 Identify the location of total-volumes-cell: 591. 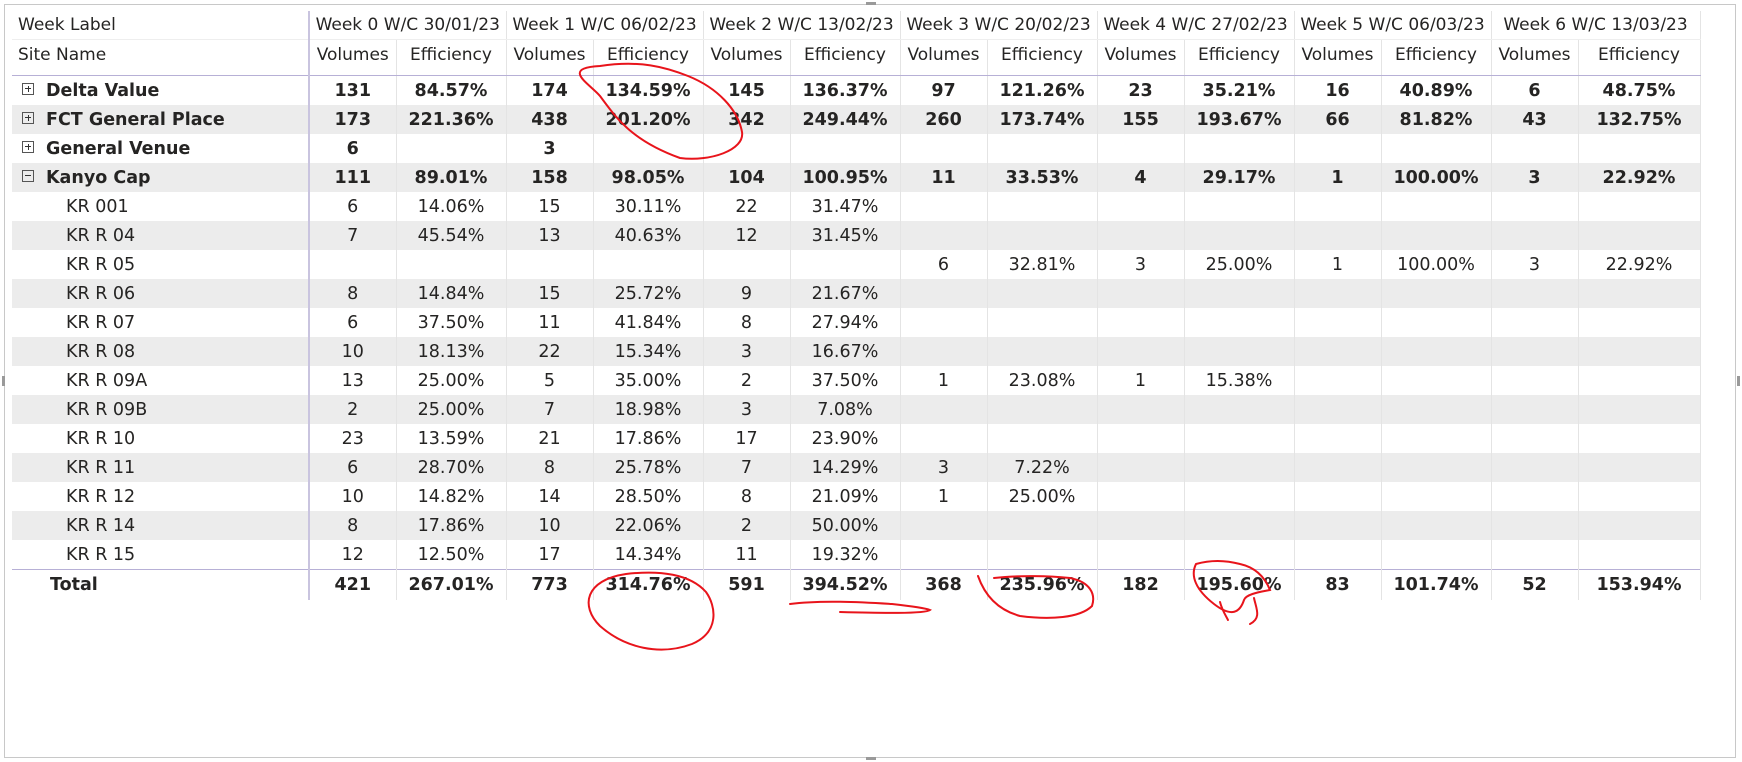
(747, 584).